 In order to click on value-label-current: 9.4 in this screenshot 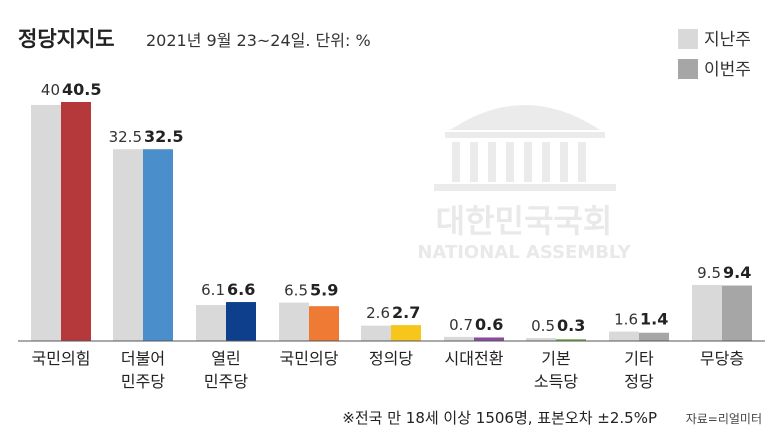, I will do `click(737, 272)`.